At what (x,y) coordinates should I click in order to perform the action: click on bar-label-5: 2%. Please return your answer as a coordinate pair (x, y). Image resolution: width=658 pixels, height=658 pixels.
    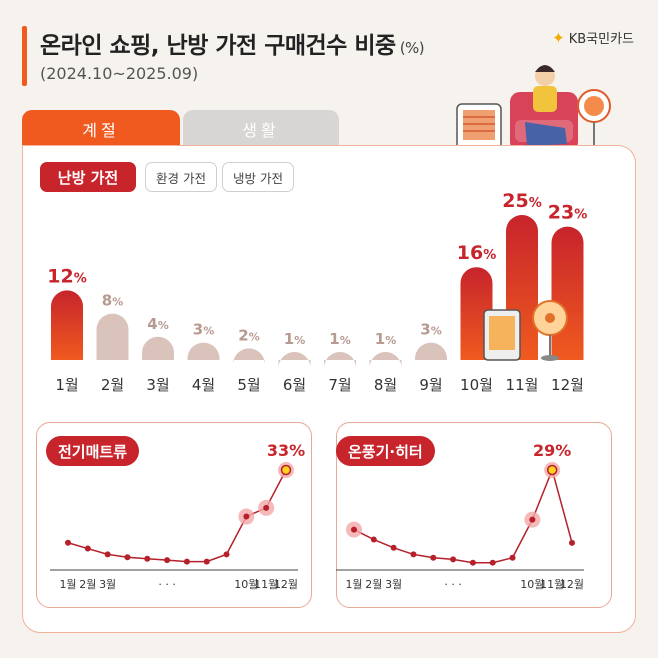
    Looking at the image, I should click on (248, 335).